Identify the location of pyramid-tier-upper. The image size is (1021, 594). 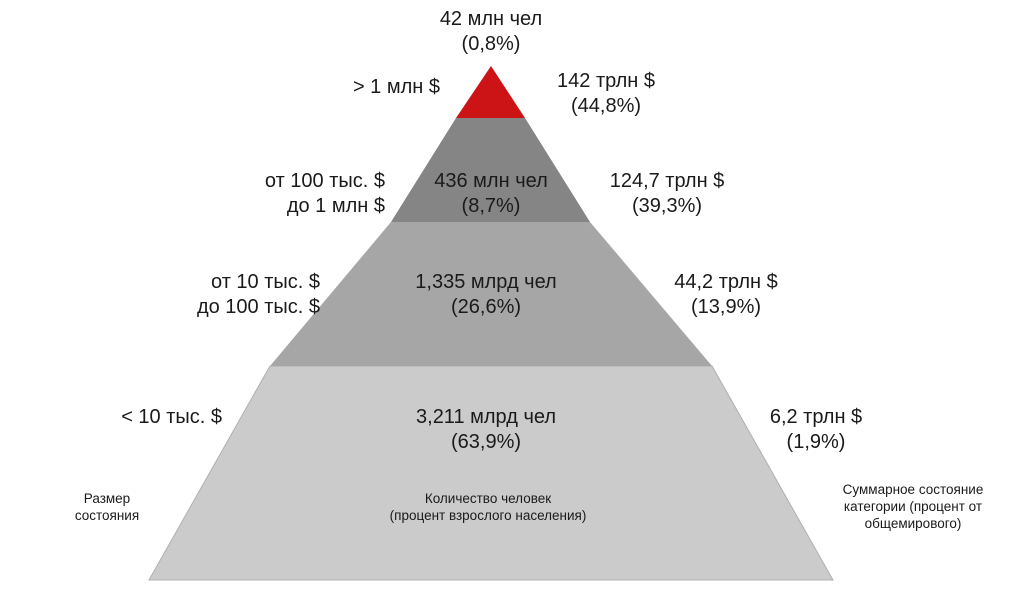
(490, 170).